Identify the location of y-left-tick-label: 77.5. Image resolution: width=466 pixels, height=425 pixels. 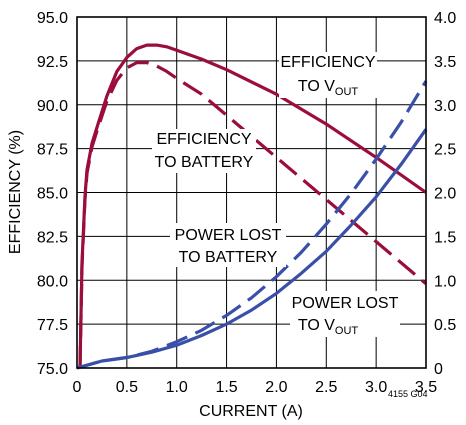
(52, 325).